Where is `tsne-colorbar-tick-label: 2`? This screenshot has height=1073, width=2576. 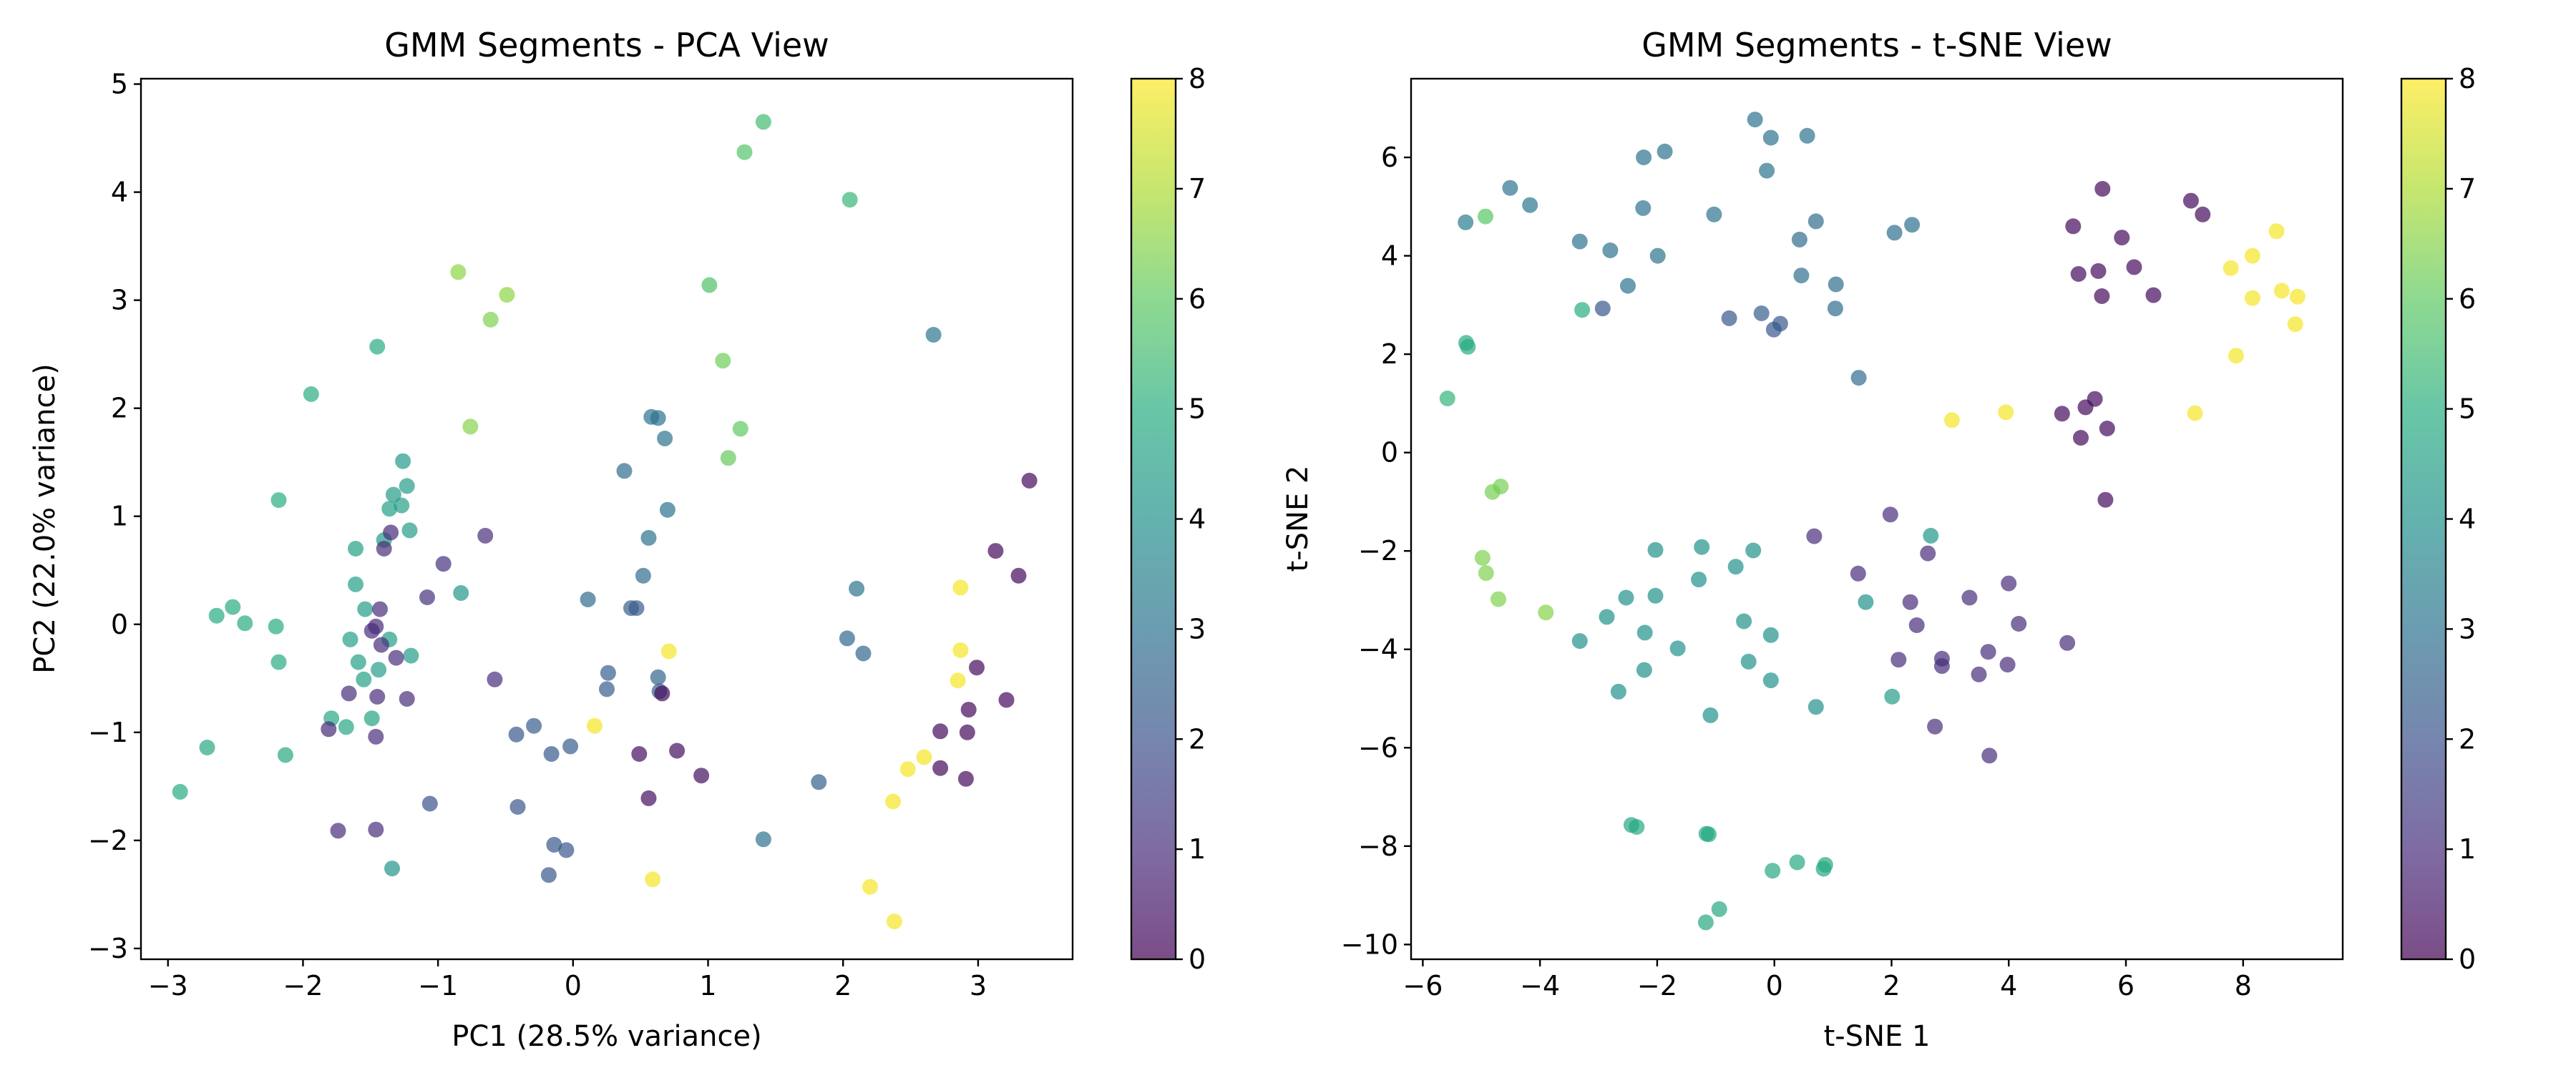
tsne-colorbar-tick-label: 2 is located at coordinates (2467, 739).